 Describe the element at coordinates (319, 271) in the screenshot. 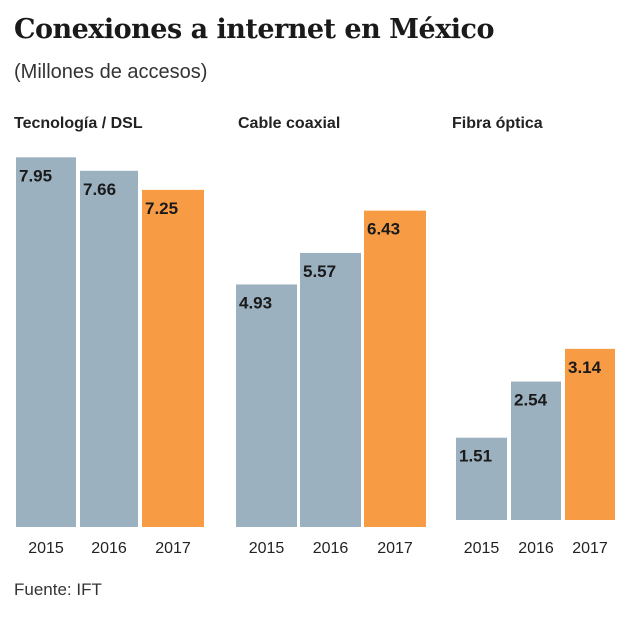

I see `value-label: 5.57` at that location.